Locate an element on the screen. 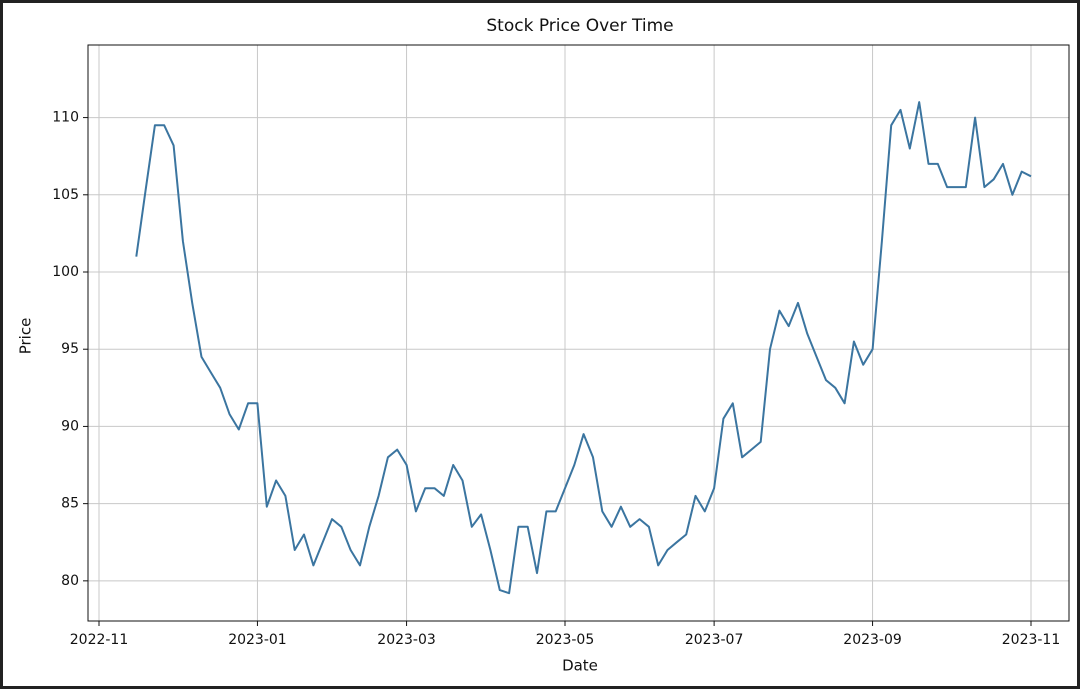 The height and width of the screenshot is (689, 1080). y-tick-label: 100 is located at coordinates (65, 272).